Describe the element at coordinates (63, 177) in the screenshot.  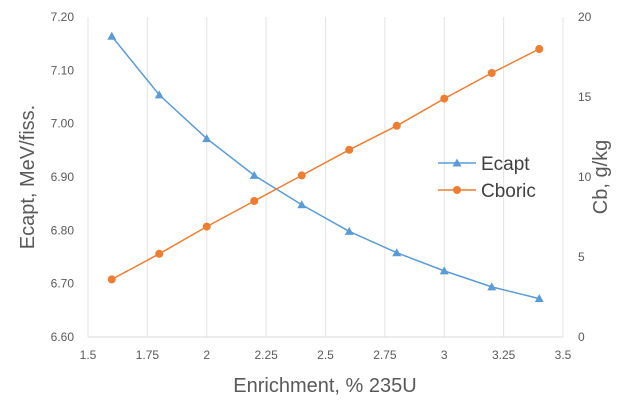
I see `y-left-tick-label: 6.90` at that location.